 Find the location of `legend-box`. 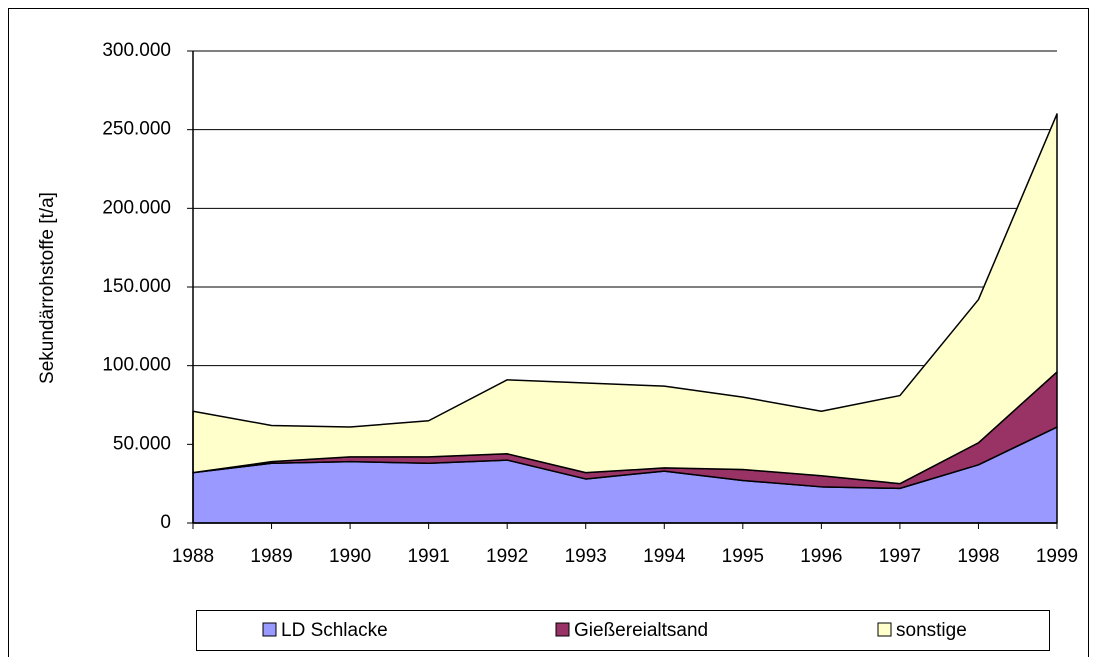

legend-box is located at coordinates (623, 630).